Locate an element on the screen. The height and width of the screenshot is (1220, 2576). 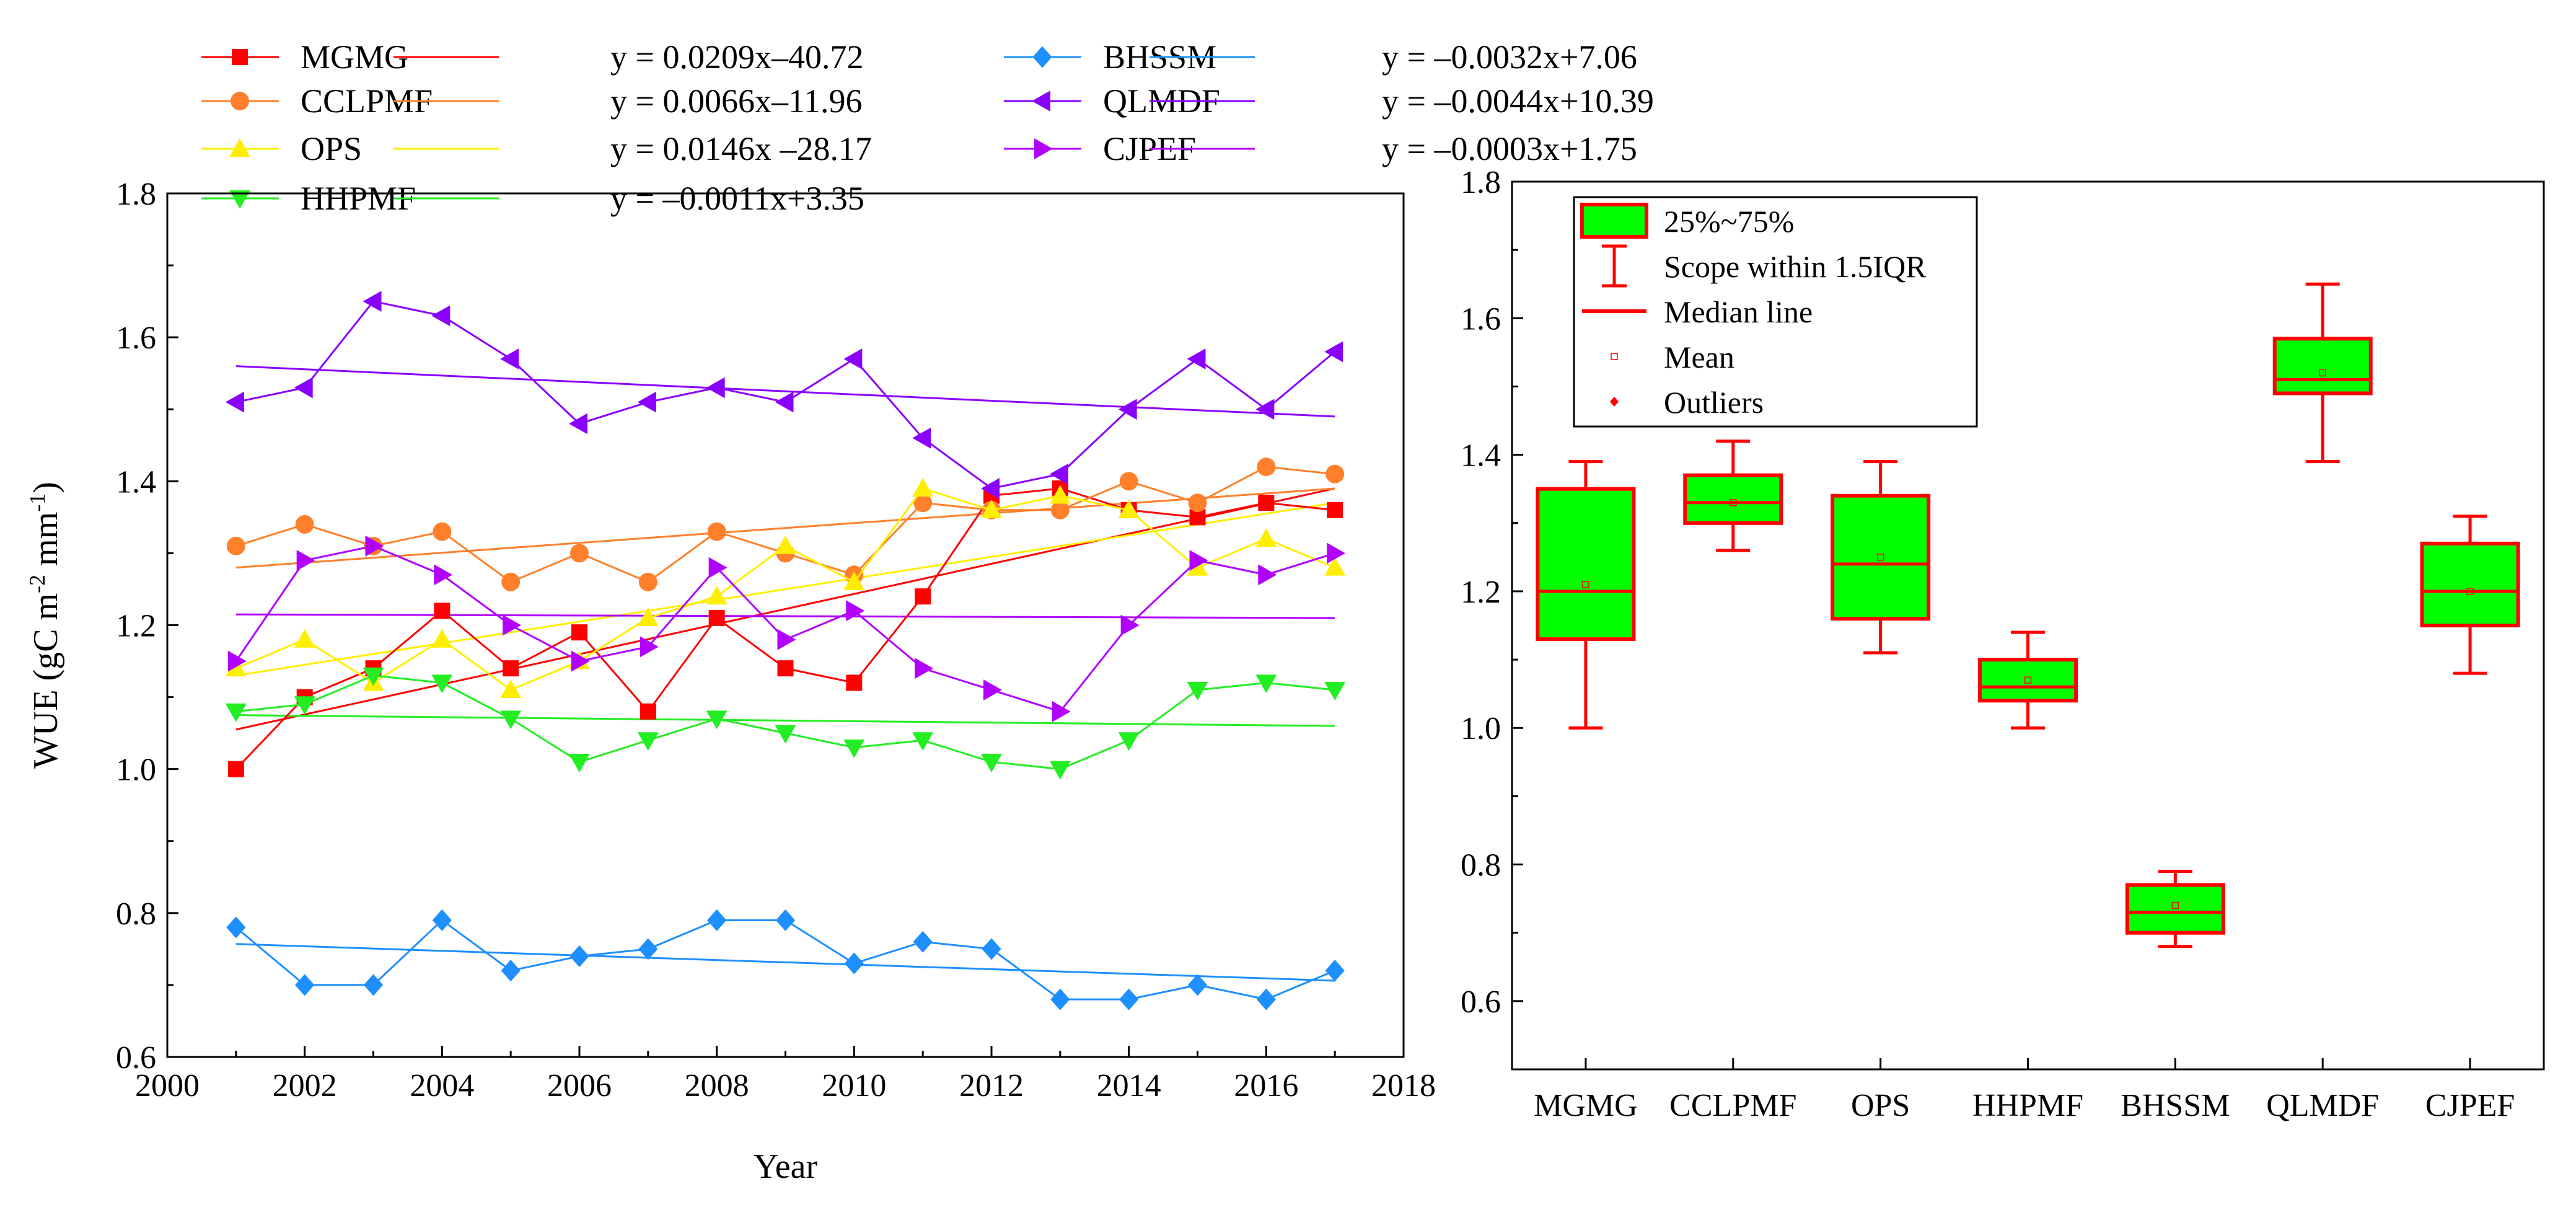
series-qlmdf is located at coordinates (784, 395).